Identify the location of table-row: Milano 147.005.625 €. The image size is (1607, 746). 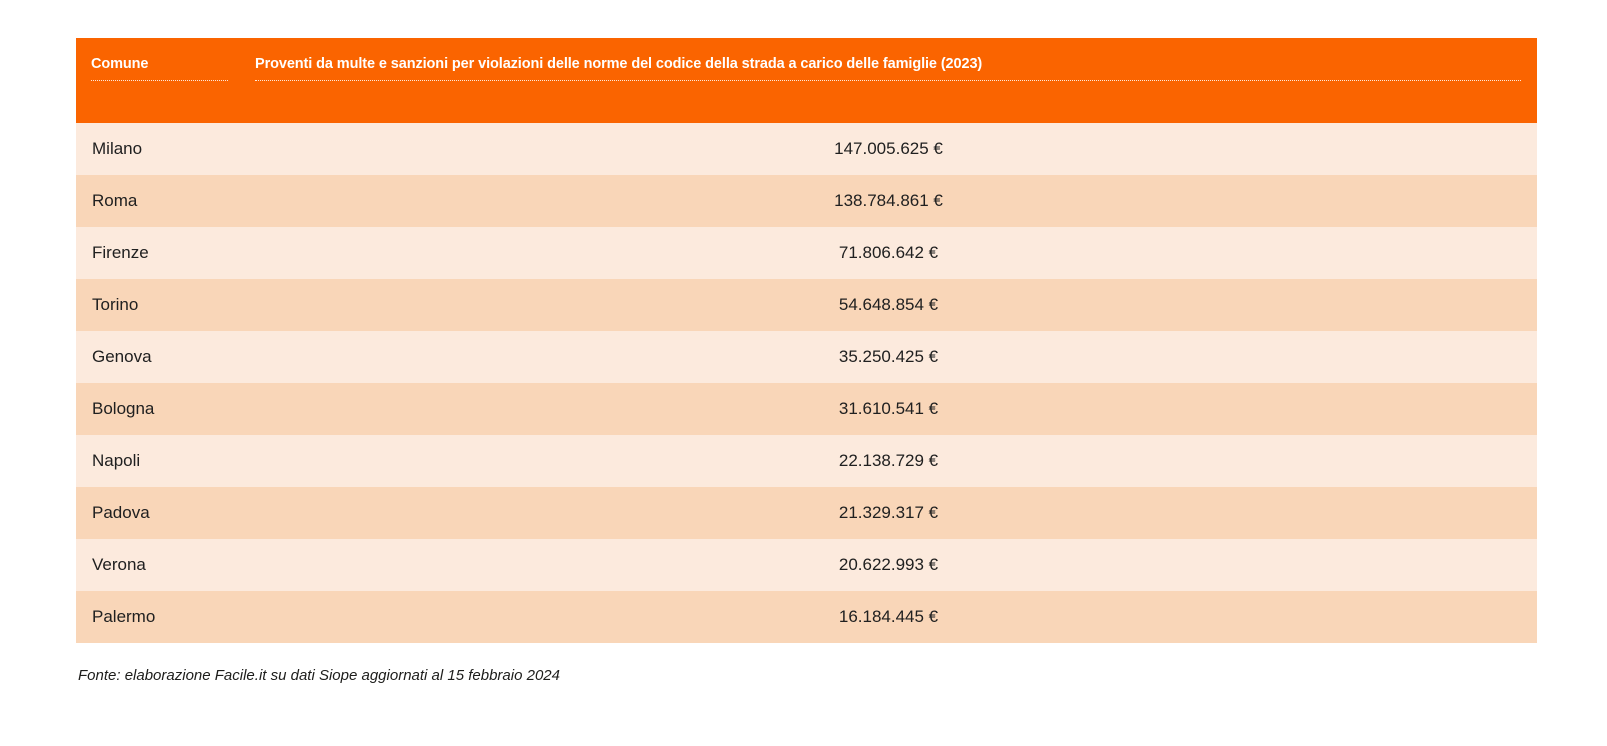
(806, 149).